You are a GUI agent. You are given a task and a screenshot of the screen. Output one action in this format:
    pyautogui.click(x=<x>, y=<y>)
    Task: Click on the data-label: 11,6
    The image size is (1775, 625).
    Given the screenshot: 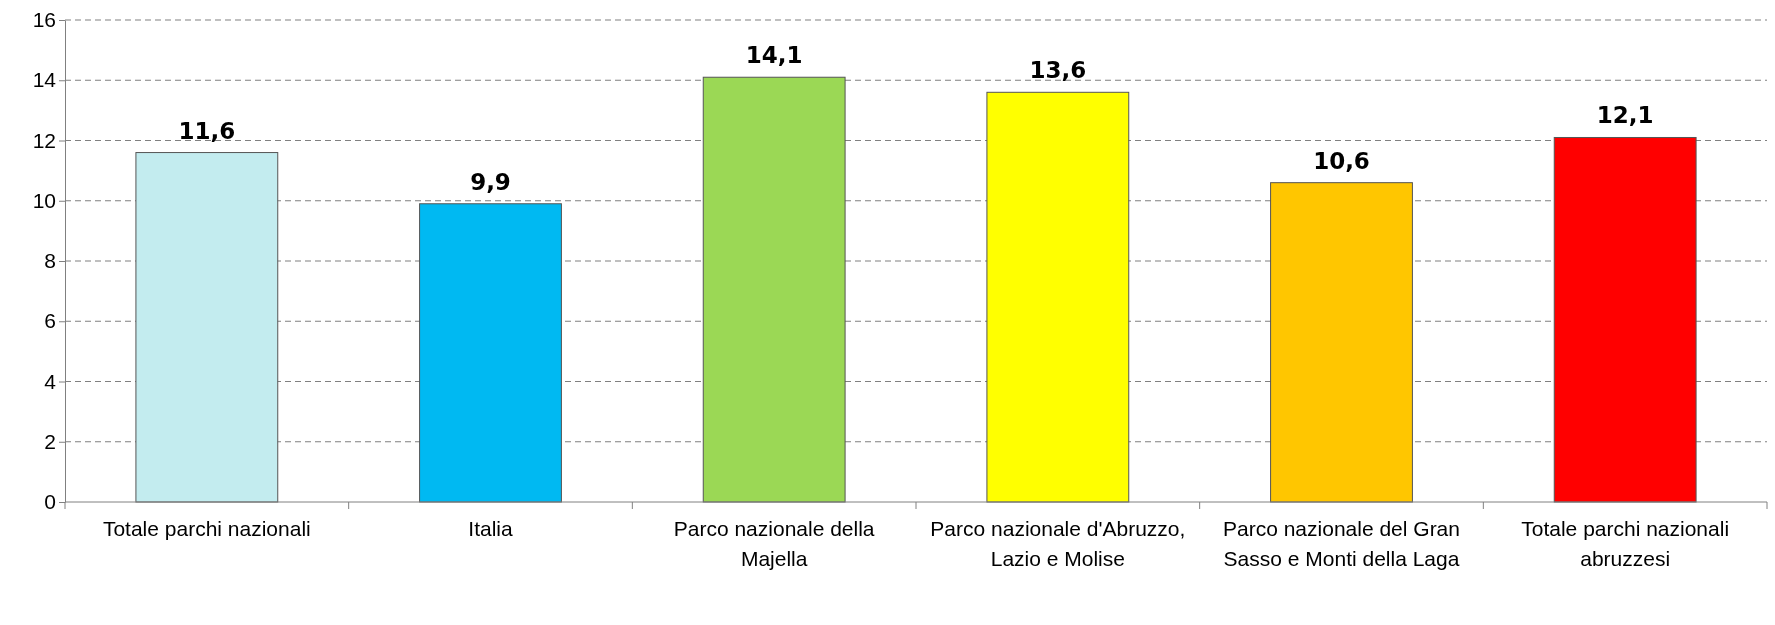 What is the action you would take?
    pyautogui.click(x=207, y=130)
    